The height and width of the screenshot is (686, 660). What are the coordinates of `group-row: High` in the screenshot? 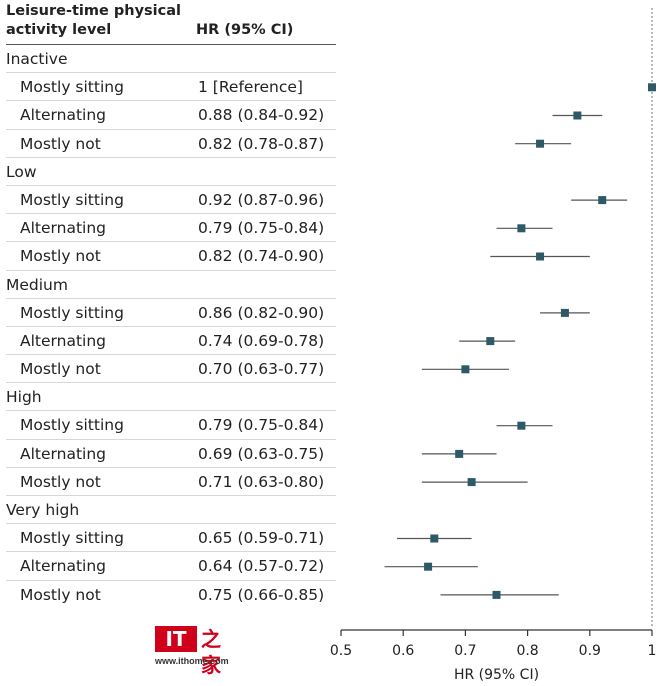 It's located at (171, 397).